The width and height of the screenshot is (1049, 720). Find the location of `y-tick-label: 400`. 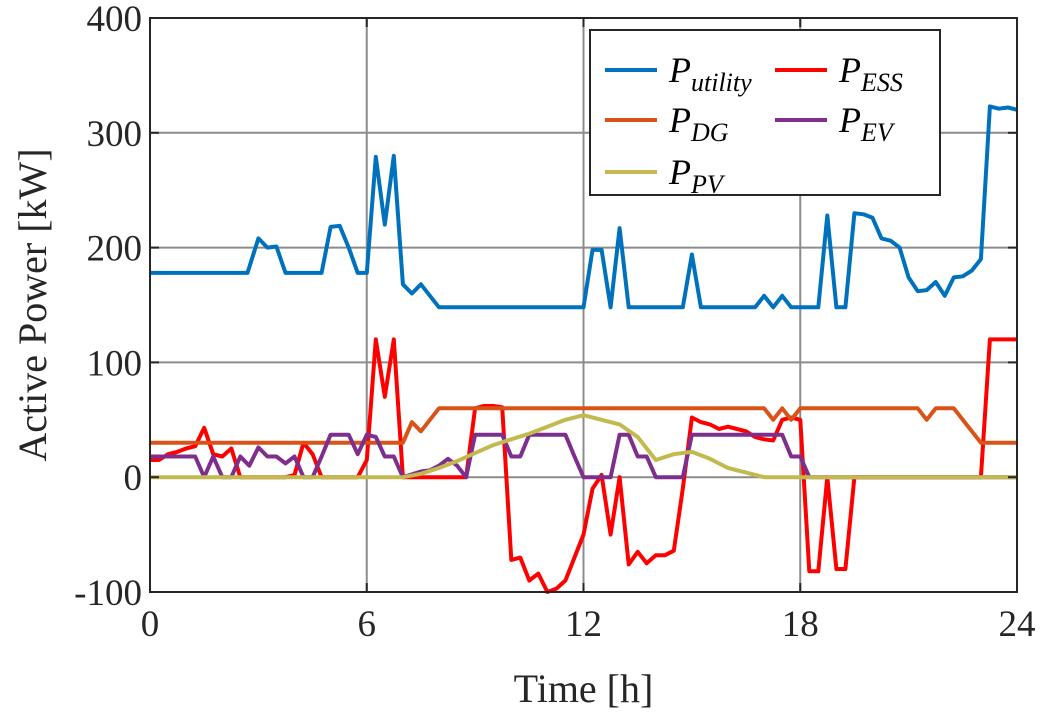

y-tick-label: 400 is located at coordinates (115, 20).